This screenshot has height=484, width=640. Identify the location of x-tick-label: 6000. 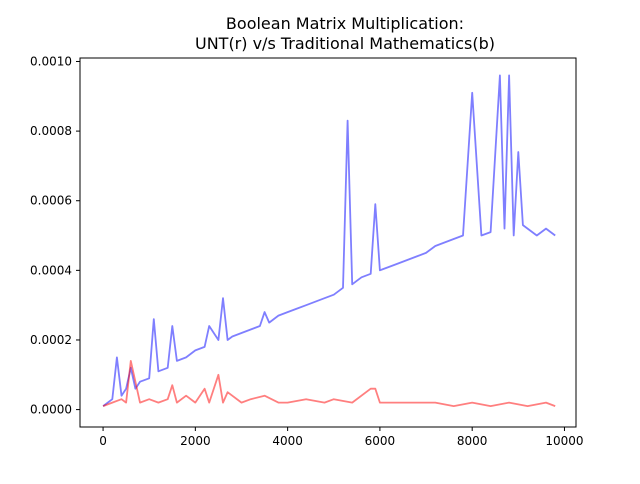
(380, 441).